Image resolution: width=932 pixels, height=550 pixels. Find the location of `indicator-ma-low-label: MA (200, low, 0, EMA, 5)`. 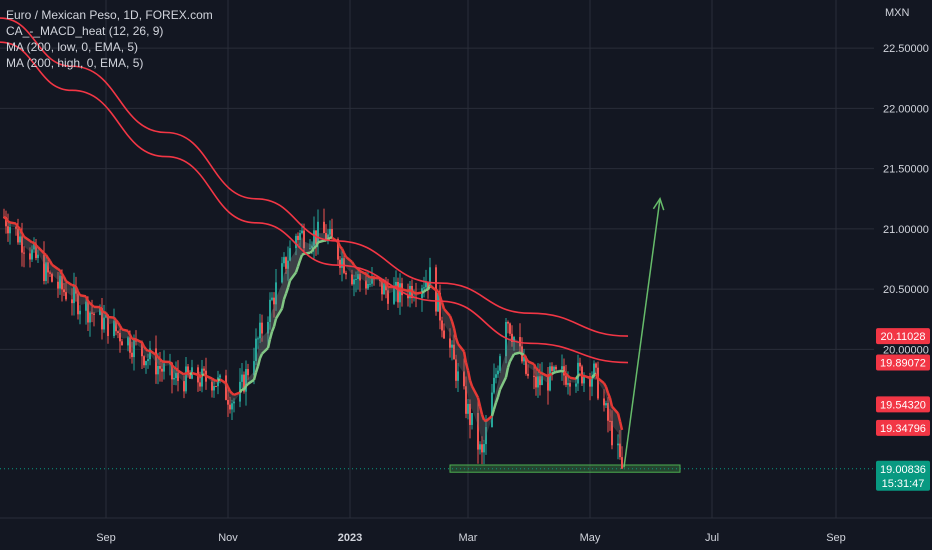

indicator-ma-low-label: MA (200, low, 0, EMA, 5) is located at coordinates (72, 47).